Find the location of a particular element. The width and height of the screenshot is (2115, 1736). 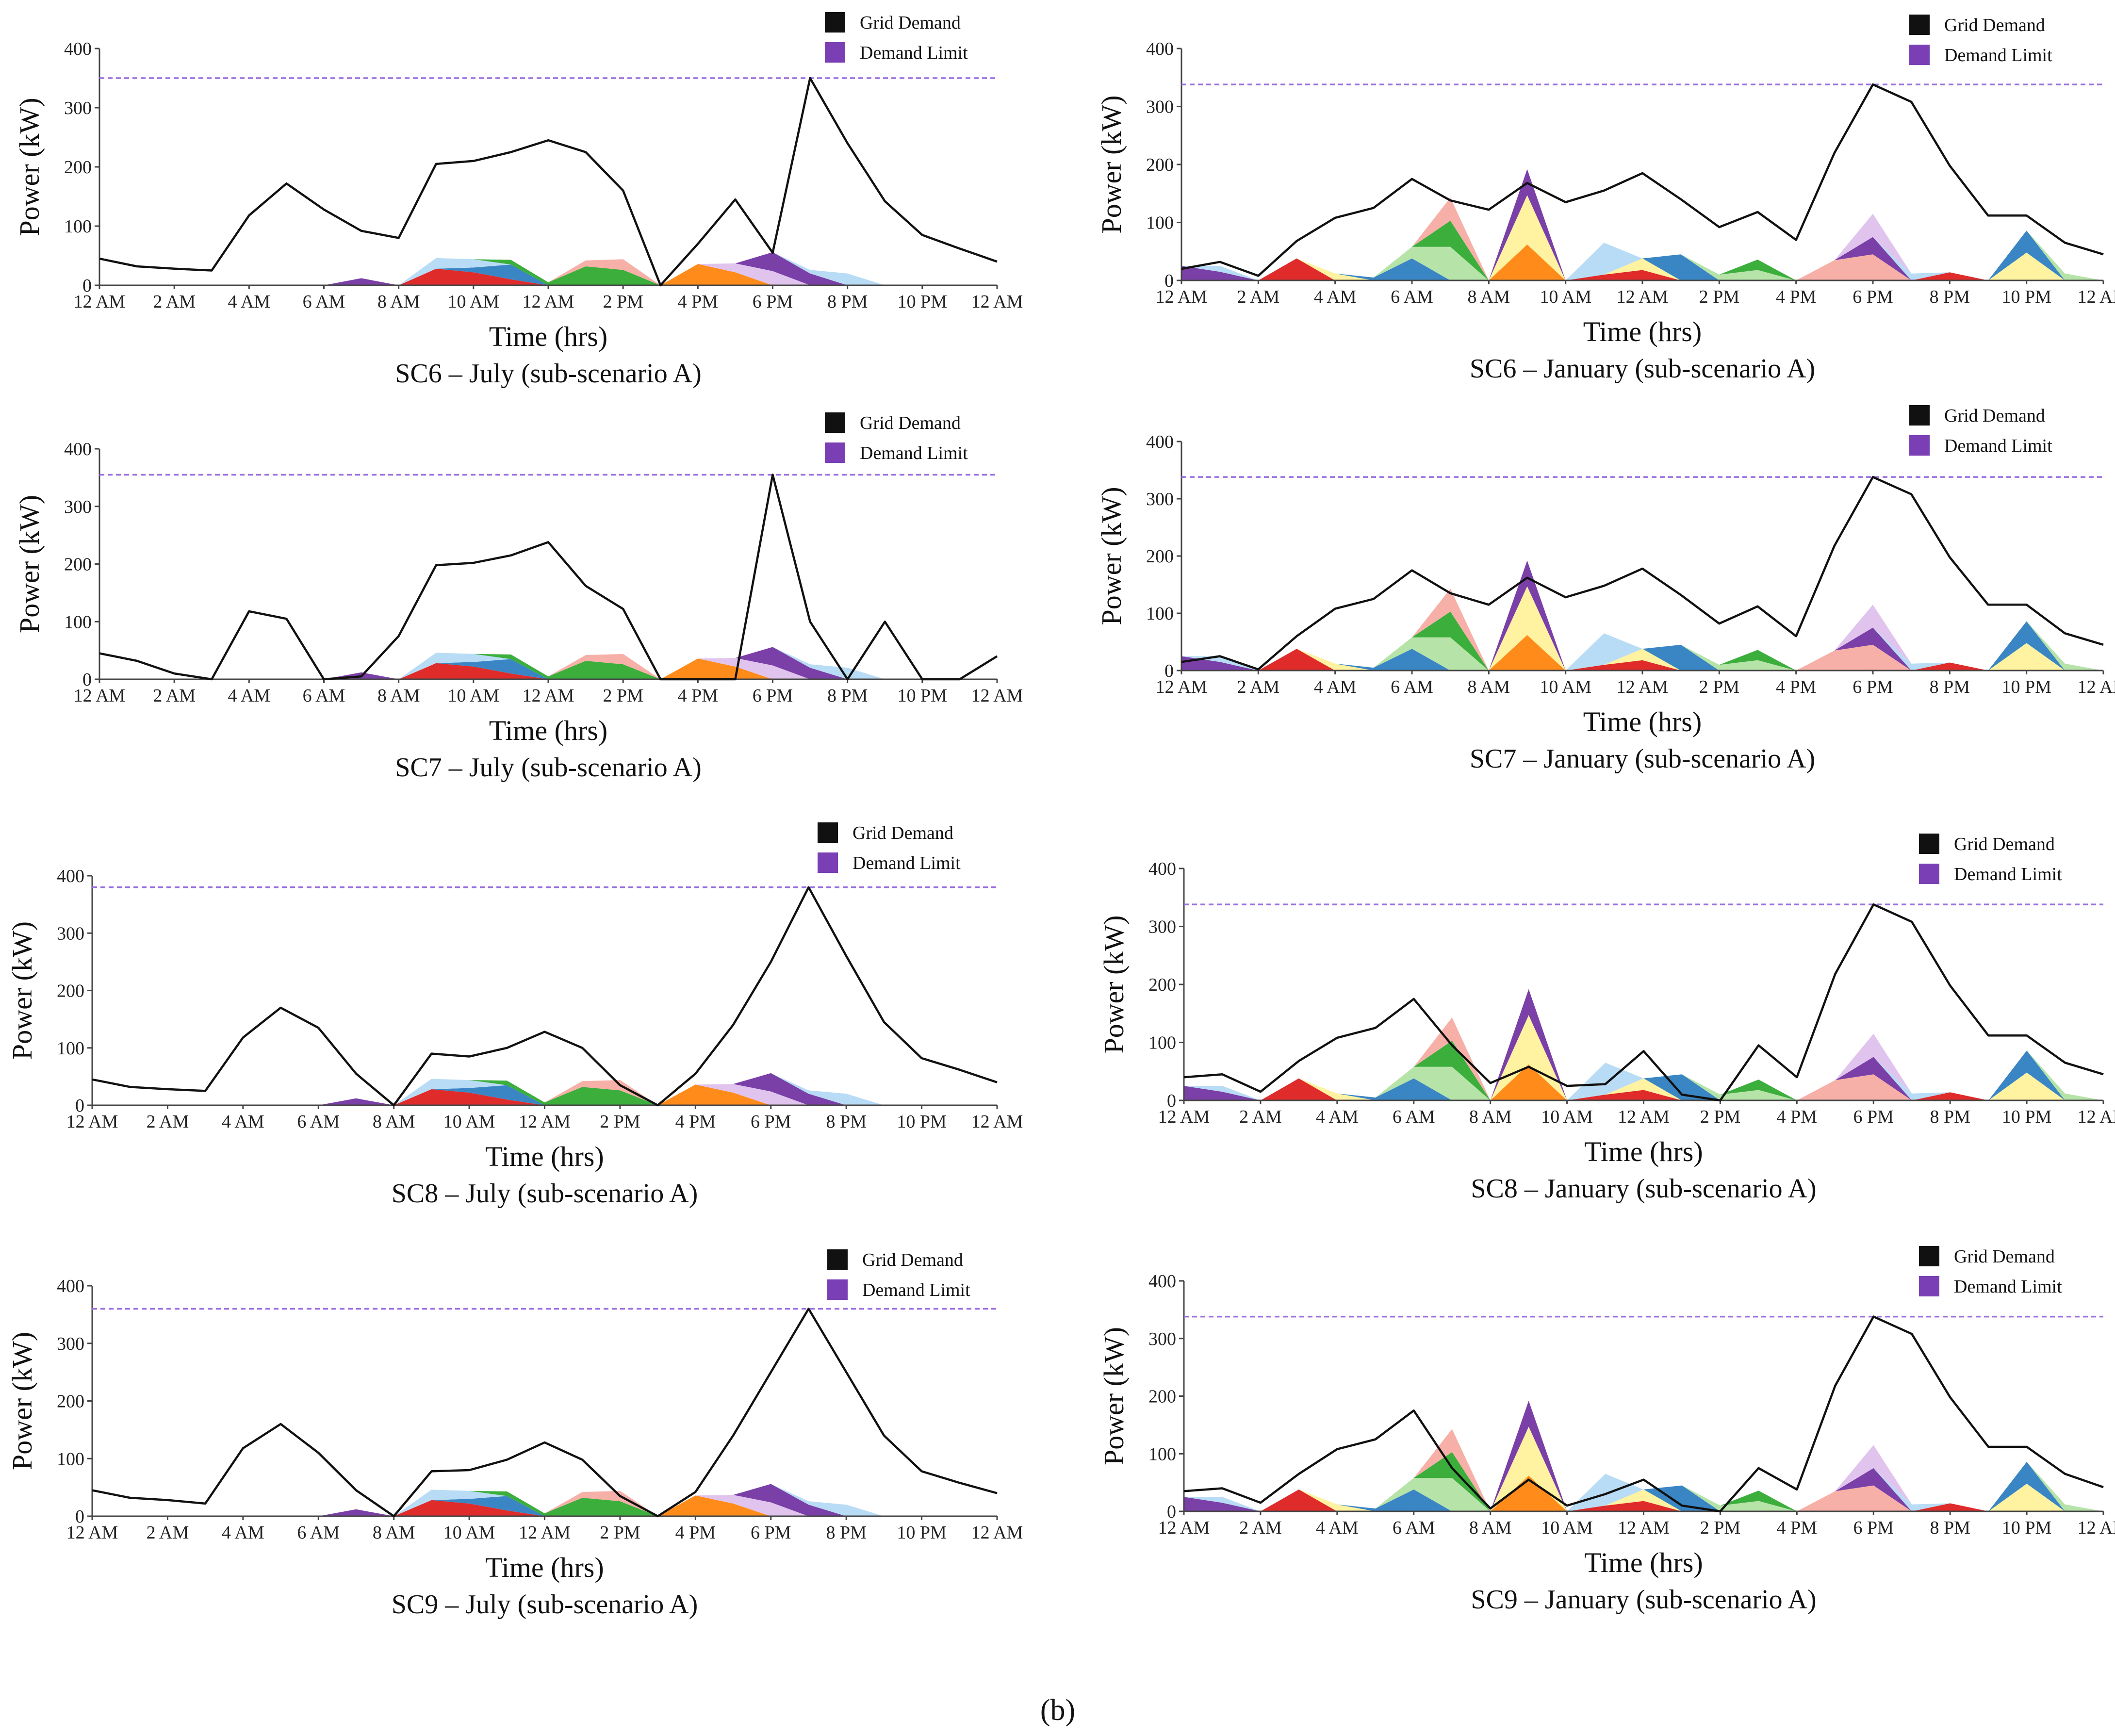

chart-title: SC7 – January (sub-scenario A) is located at coordinates (1643, 759).